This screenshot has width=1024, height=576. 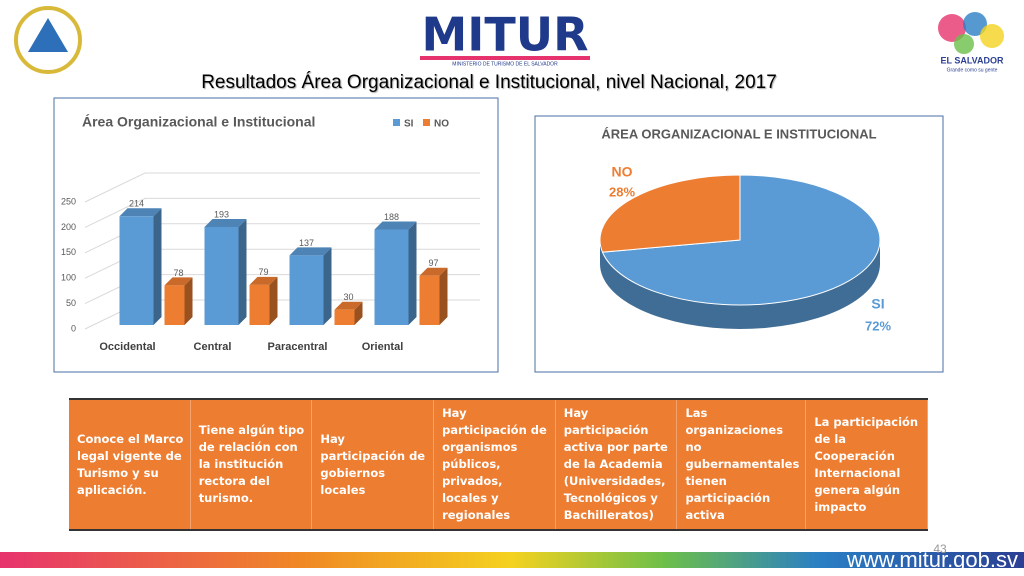 What do you see at coordinates (505, 64) in the screenshot?
I see `logo-subtitle: MINISTERIO DE TURISMO DE EL SALVADOR` at bounding box center [505, 64].